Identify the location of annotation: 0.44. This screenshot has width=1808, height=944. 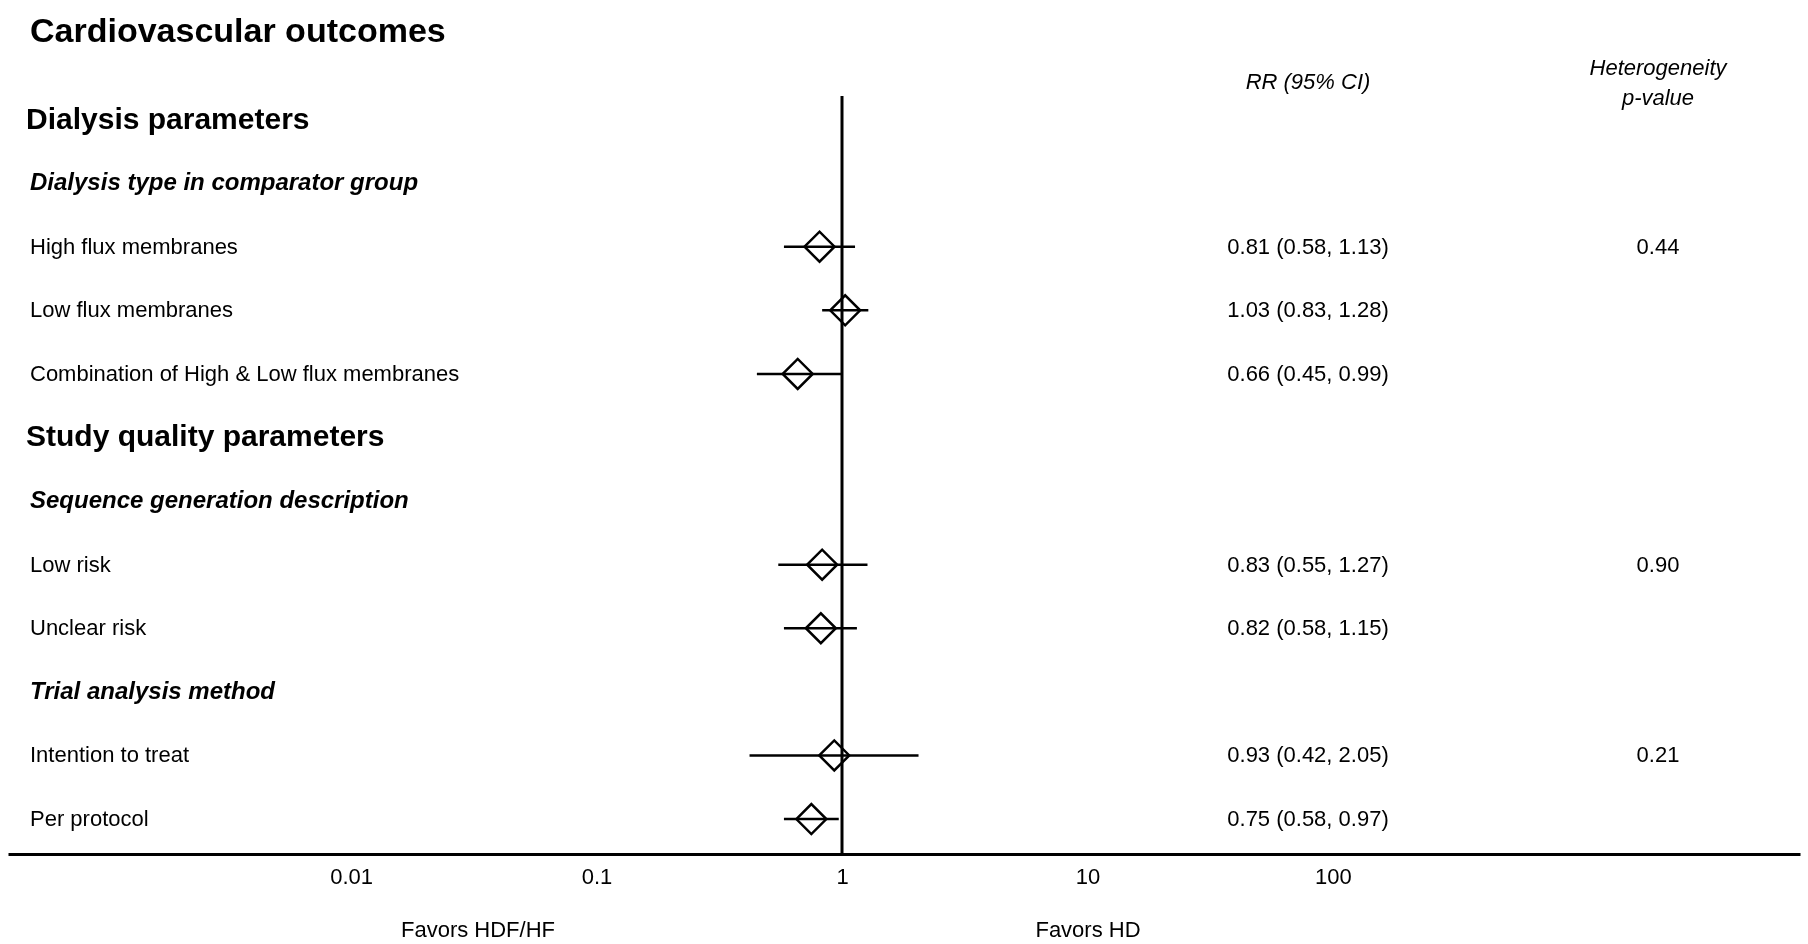
(1658, 246).